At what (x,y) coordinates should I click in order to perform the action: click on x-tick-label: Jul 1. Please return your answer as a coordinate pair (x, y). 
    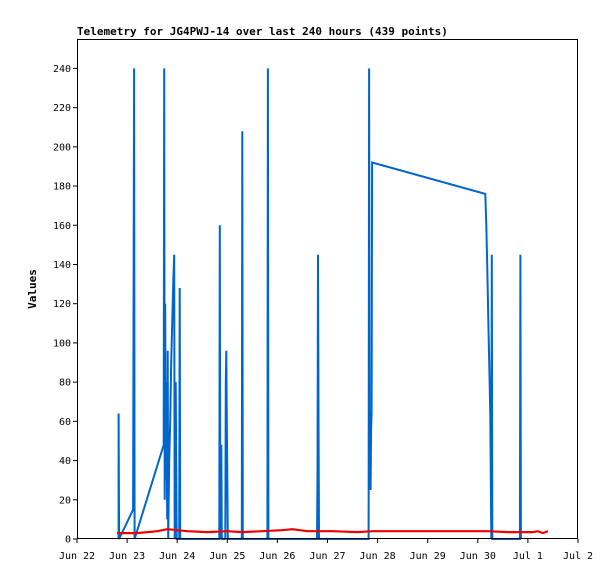
    Looking at the image, I should click on (528, 556).